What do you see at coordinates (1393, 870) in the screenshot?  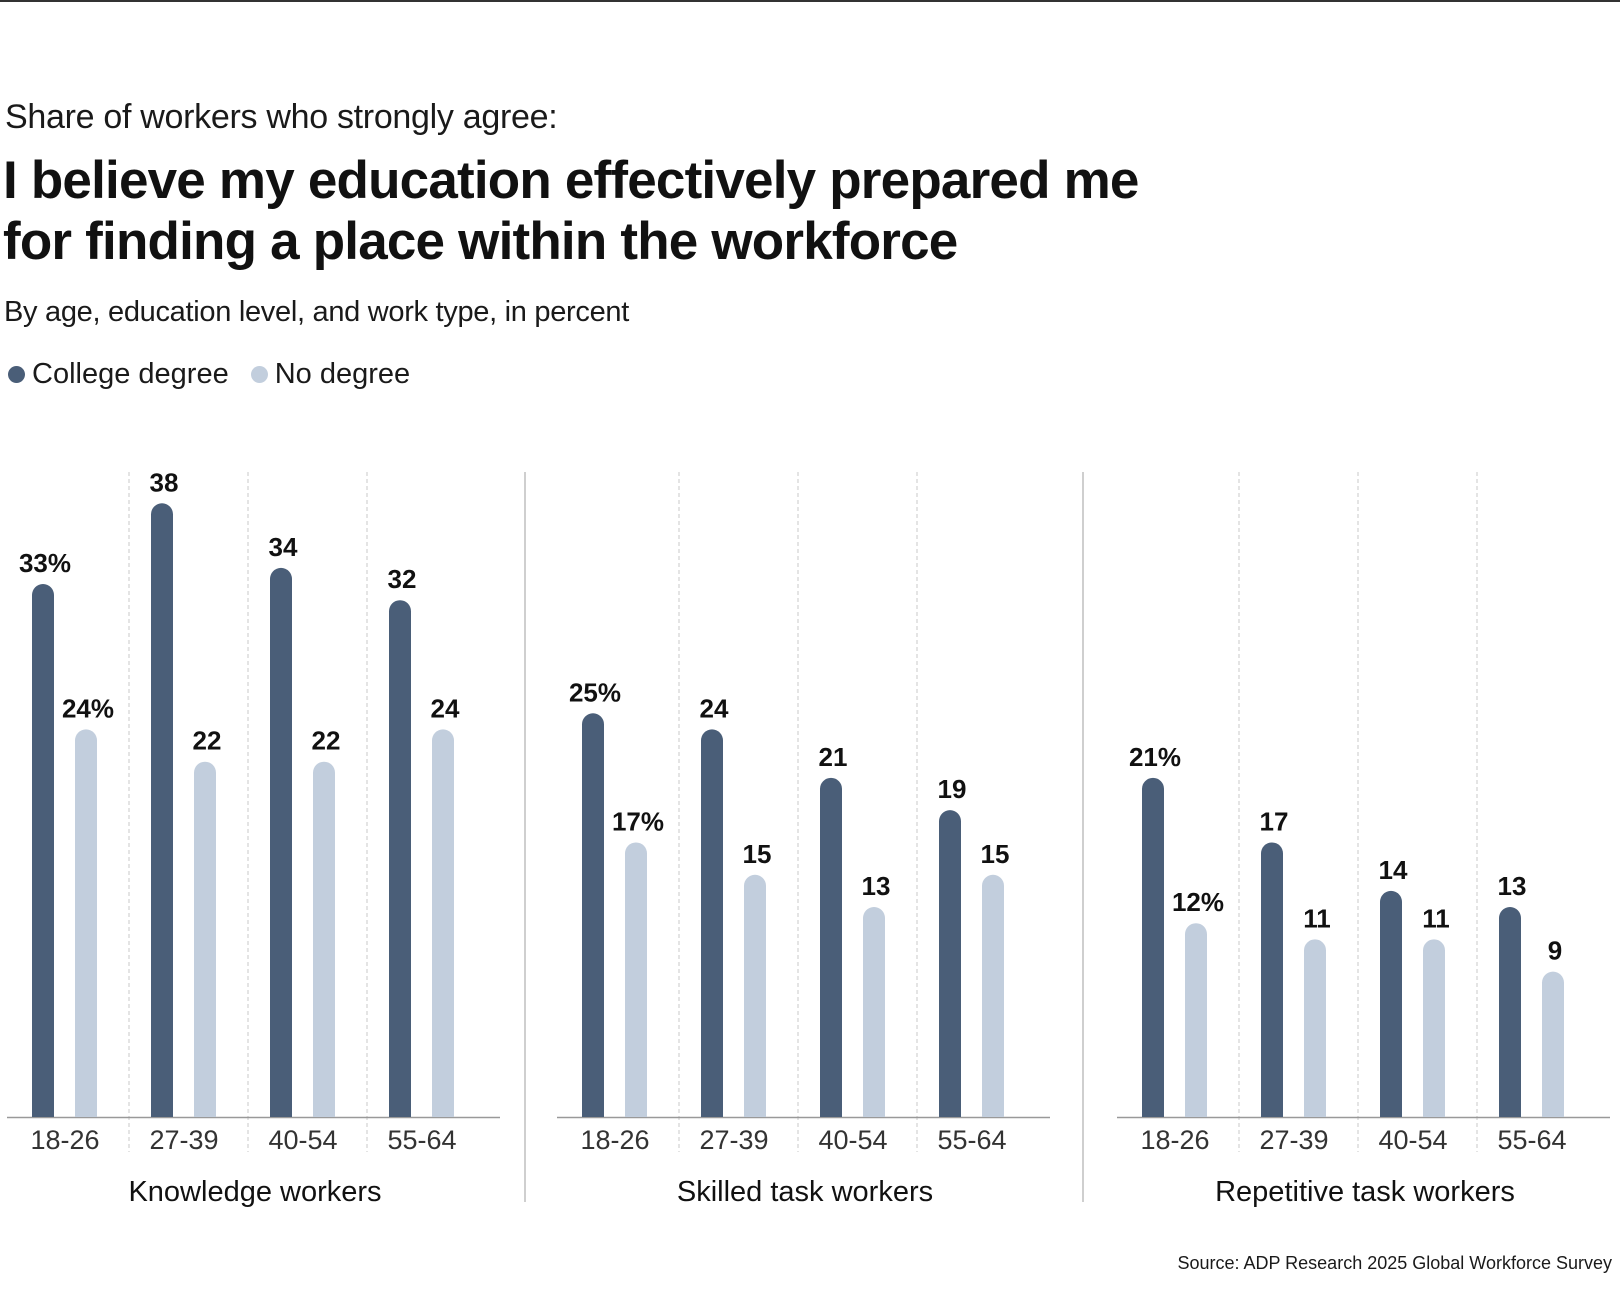 I see `value-label-college: 14` at bounding box center [1393, 870].